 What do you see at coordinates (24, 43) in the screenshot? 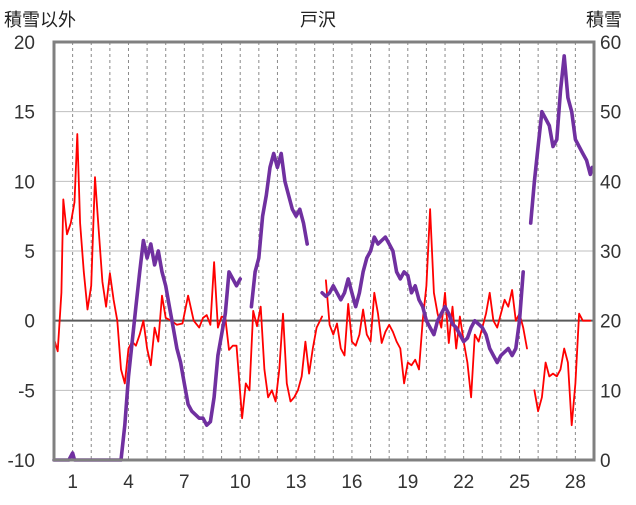
I see `left-tick-label: 20` at bounding box center [24, 43].